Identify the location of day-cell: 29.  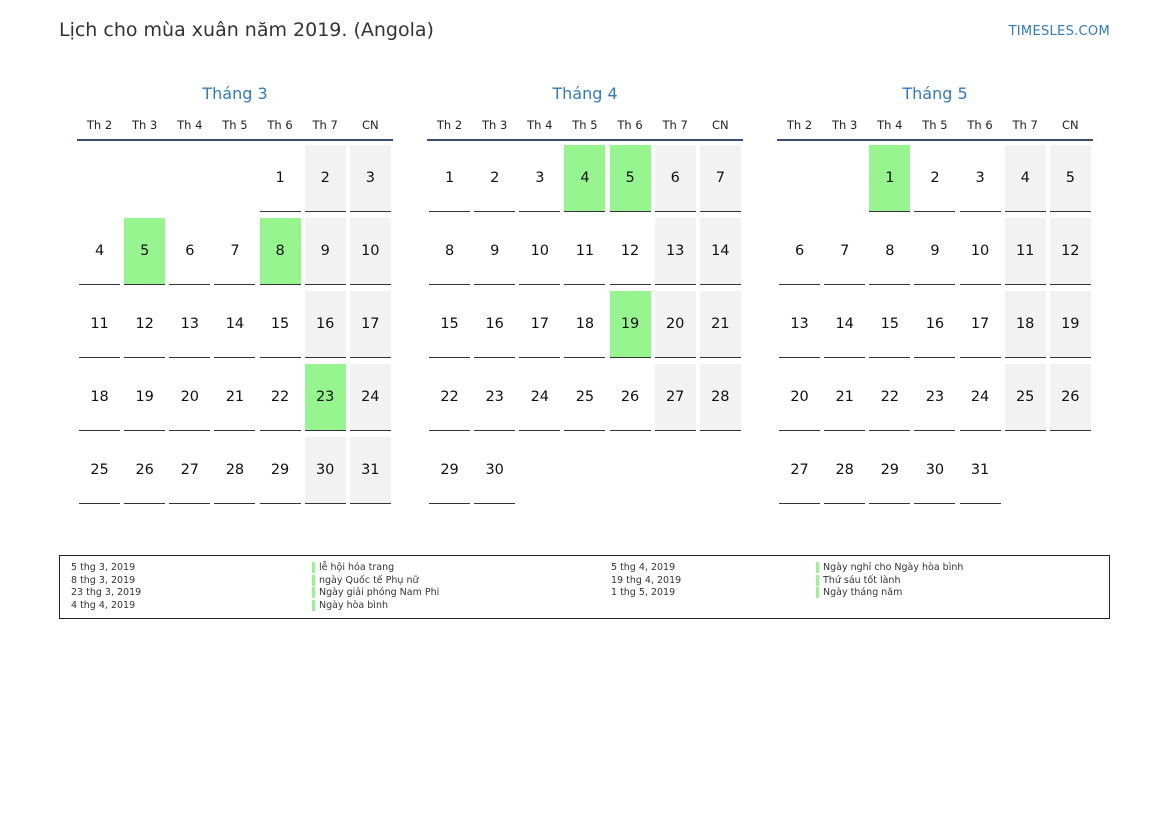
(890, 470).